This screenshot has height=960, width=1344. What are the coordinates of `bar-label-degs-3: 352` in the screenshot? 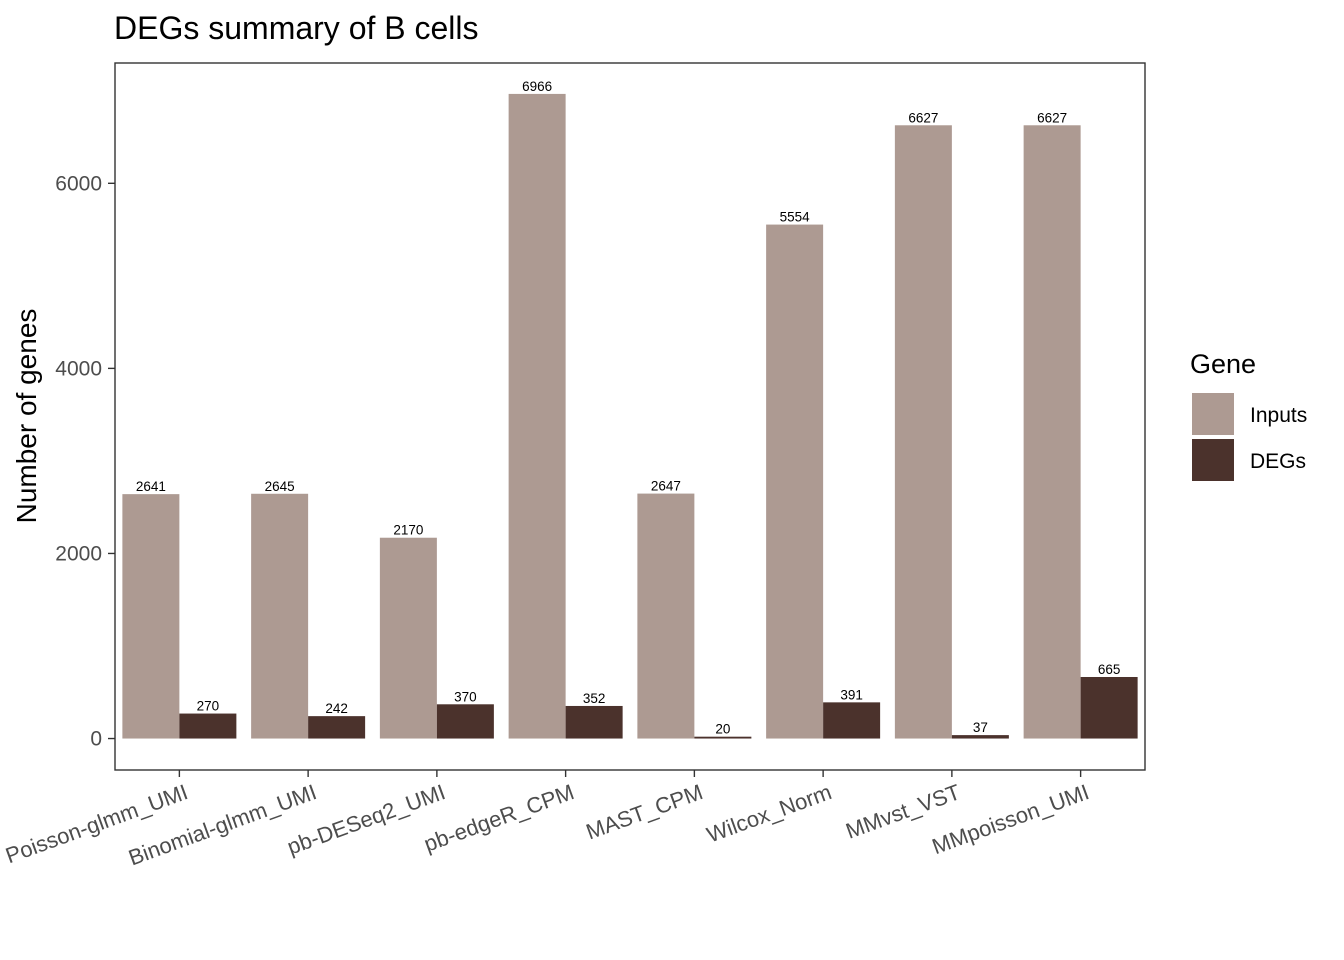 It's located at (594, 698).